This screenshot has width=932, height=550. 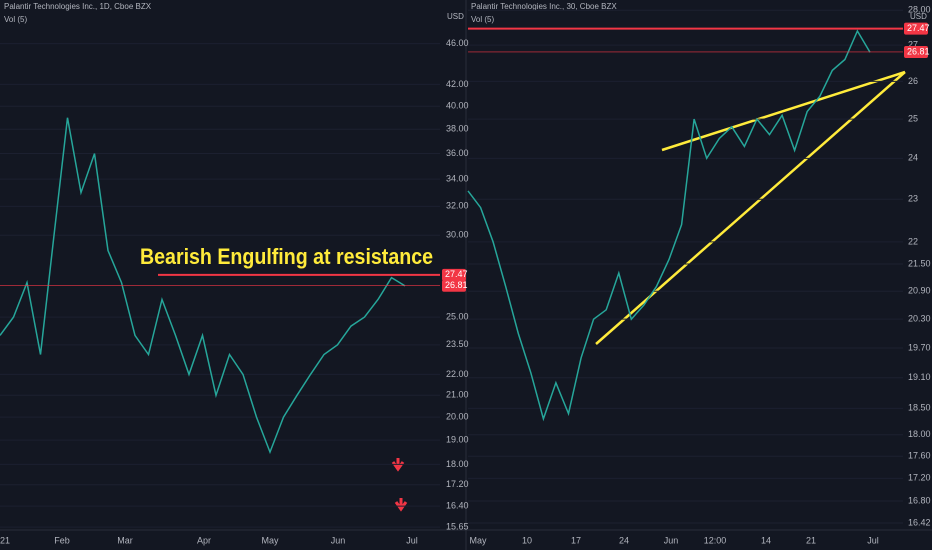 What do you see at coordinates (919, 347) in the screenshot?
I see `y-tick-label: 19.70` at bounding box center [919, 347].